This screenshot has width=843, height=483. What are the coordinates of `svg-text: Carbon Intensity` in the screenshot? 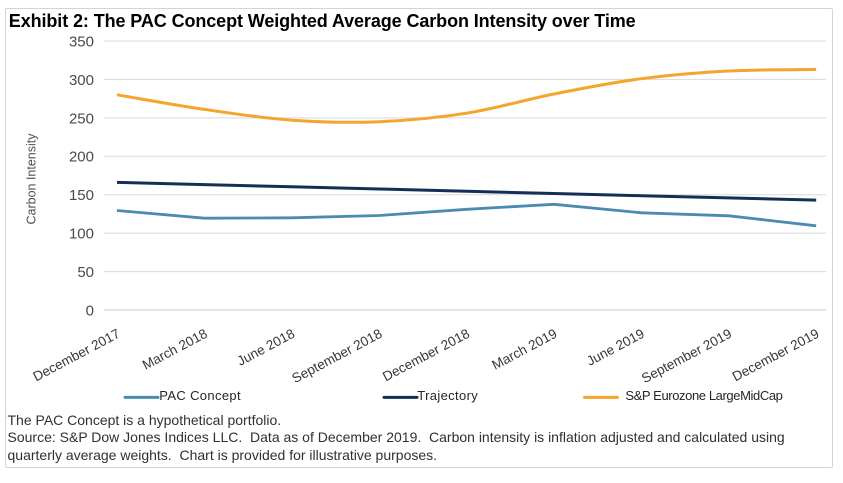 It's located at (32, 179).